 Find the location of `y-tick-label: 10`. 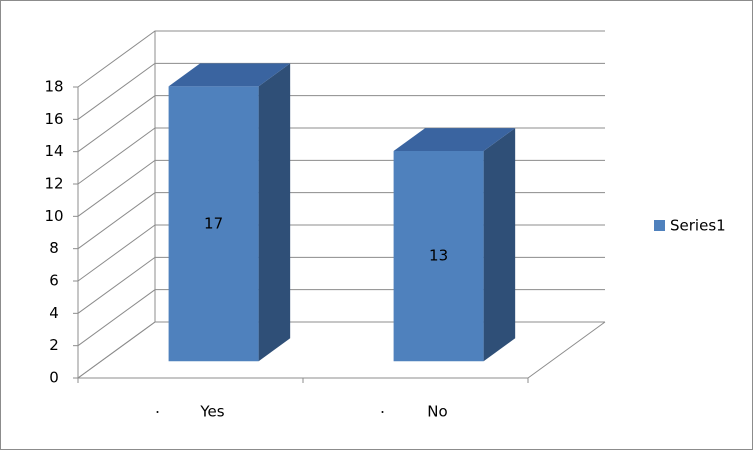

y-tick-label: 10 is located at coordinates (53, 216).